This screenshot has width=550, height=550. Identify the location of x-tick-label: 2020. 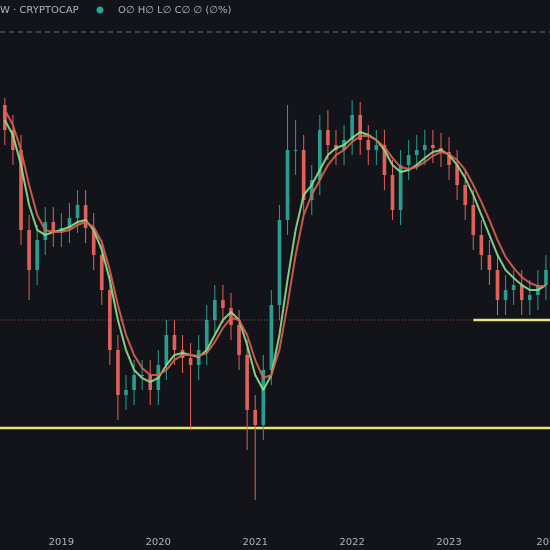
(158, 542).